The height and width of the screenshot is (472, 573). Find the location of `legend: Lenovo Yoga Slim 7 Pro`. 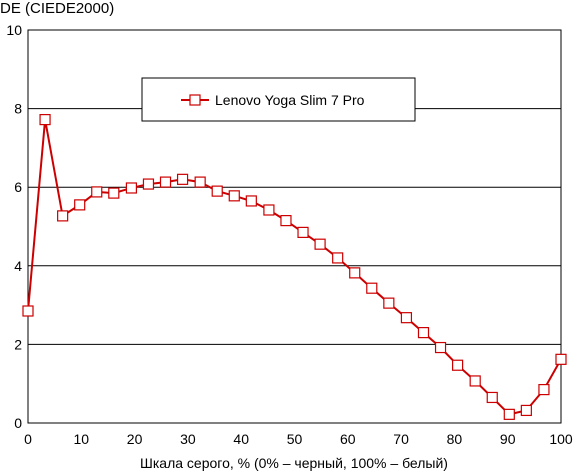

legend: Lenovo Yoga Slim 7 Pro is located at coordinates (278, 99).